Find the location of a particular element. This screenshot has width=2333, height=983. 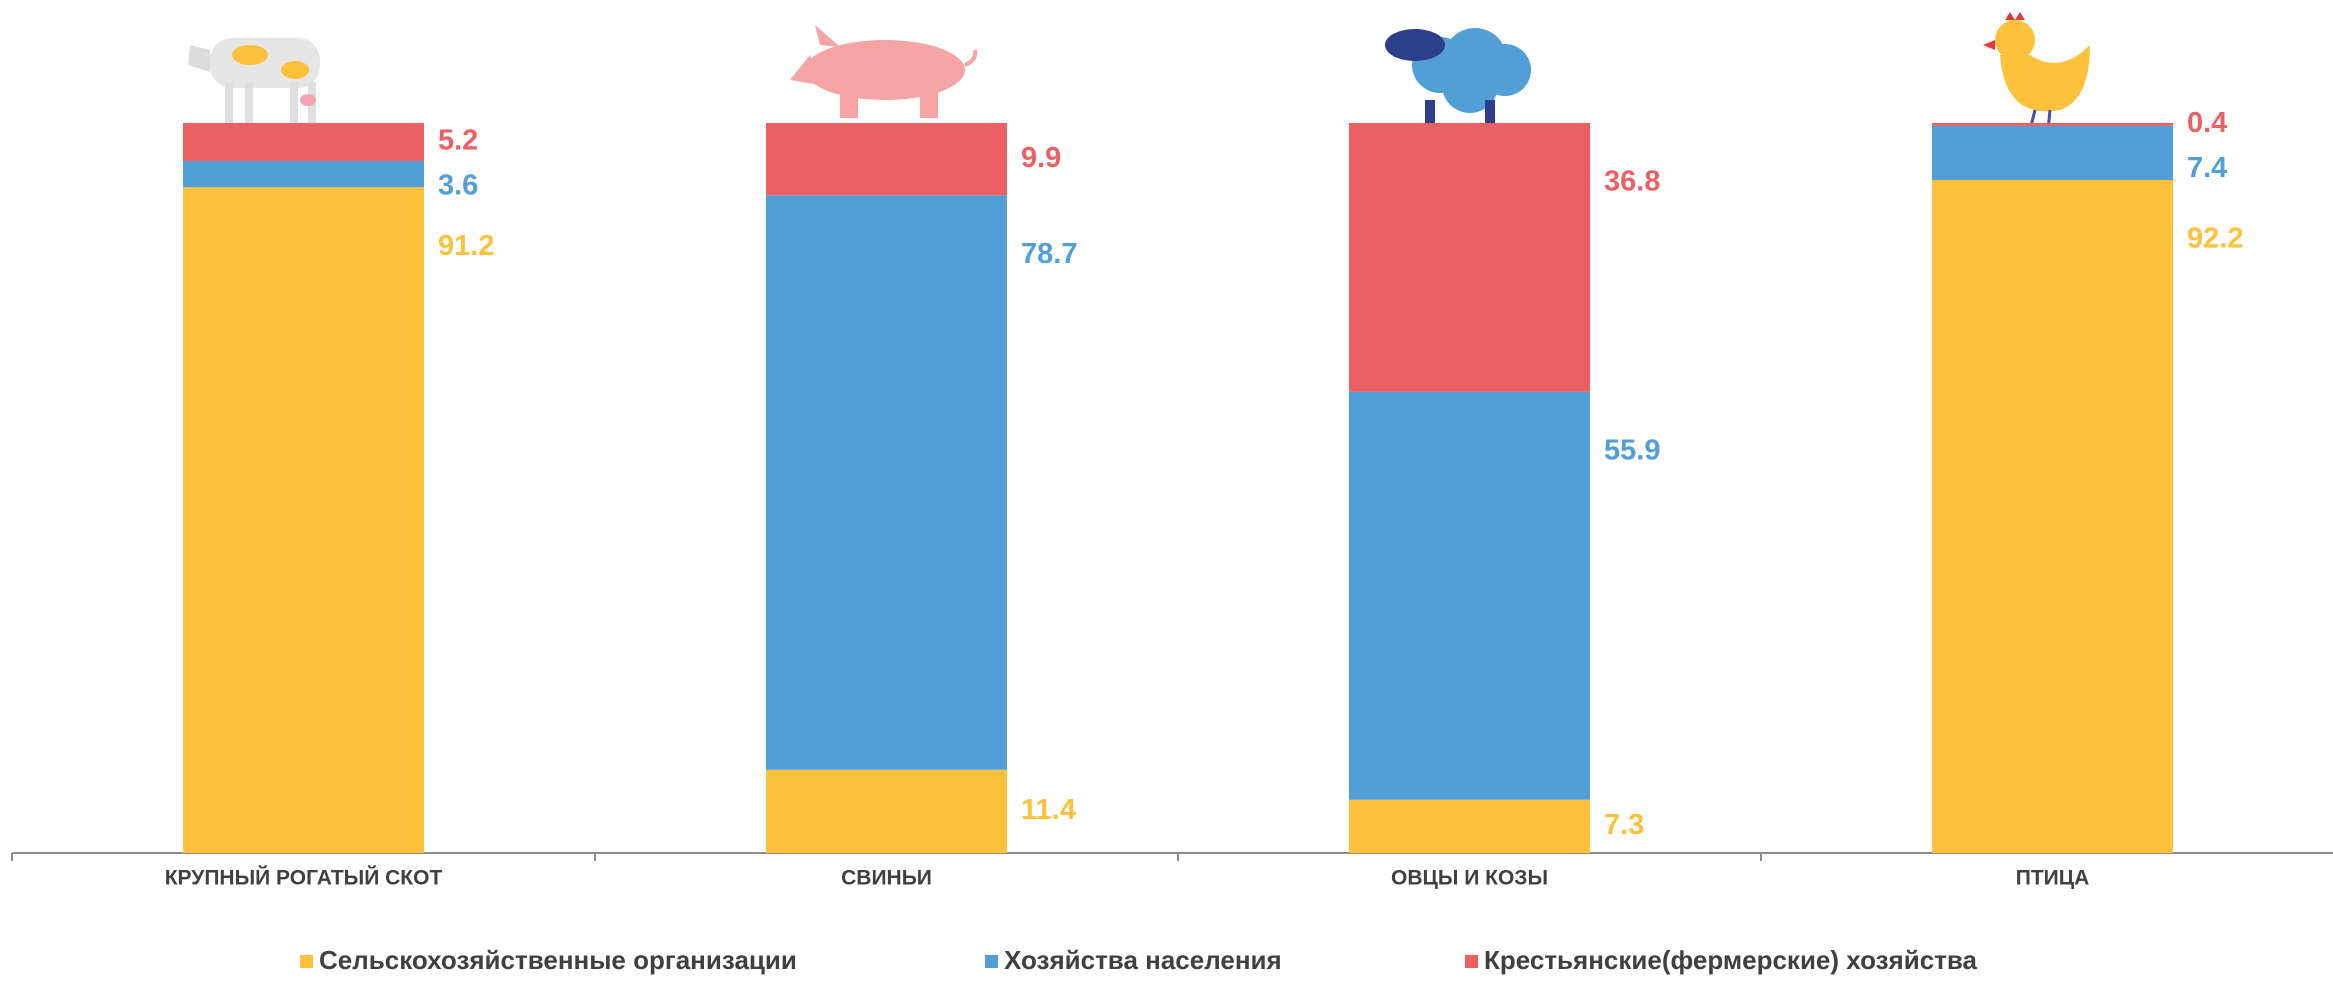

data-label: 5.2 is located at coordinates (458, 141).